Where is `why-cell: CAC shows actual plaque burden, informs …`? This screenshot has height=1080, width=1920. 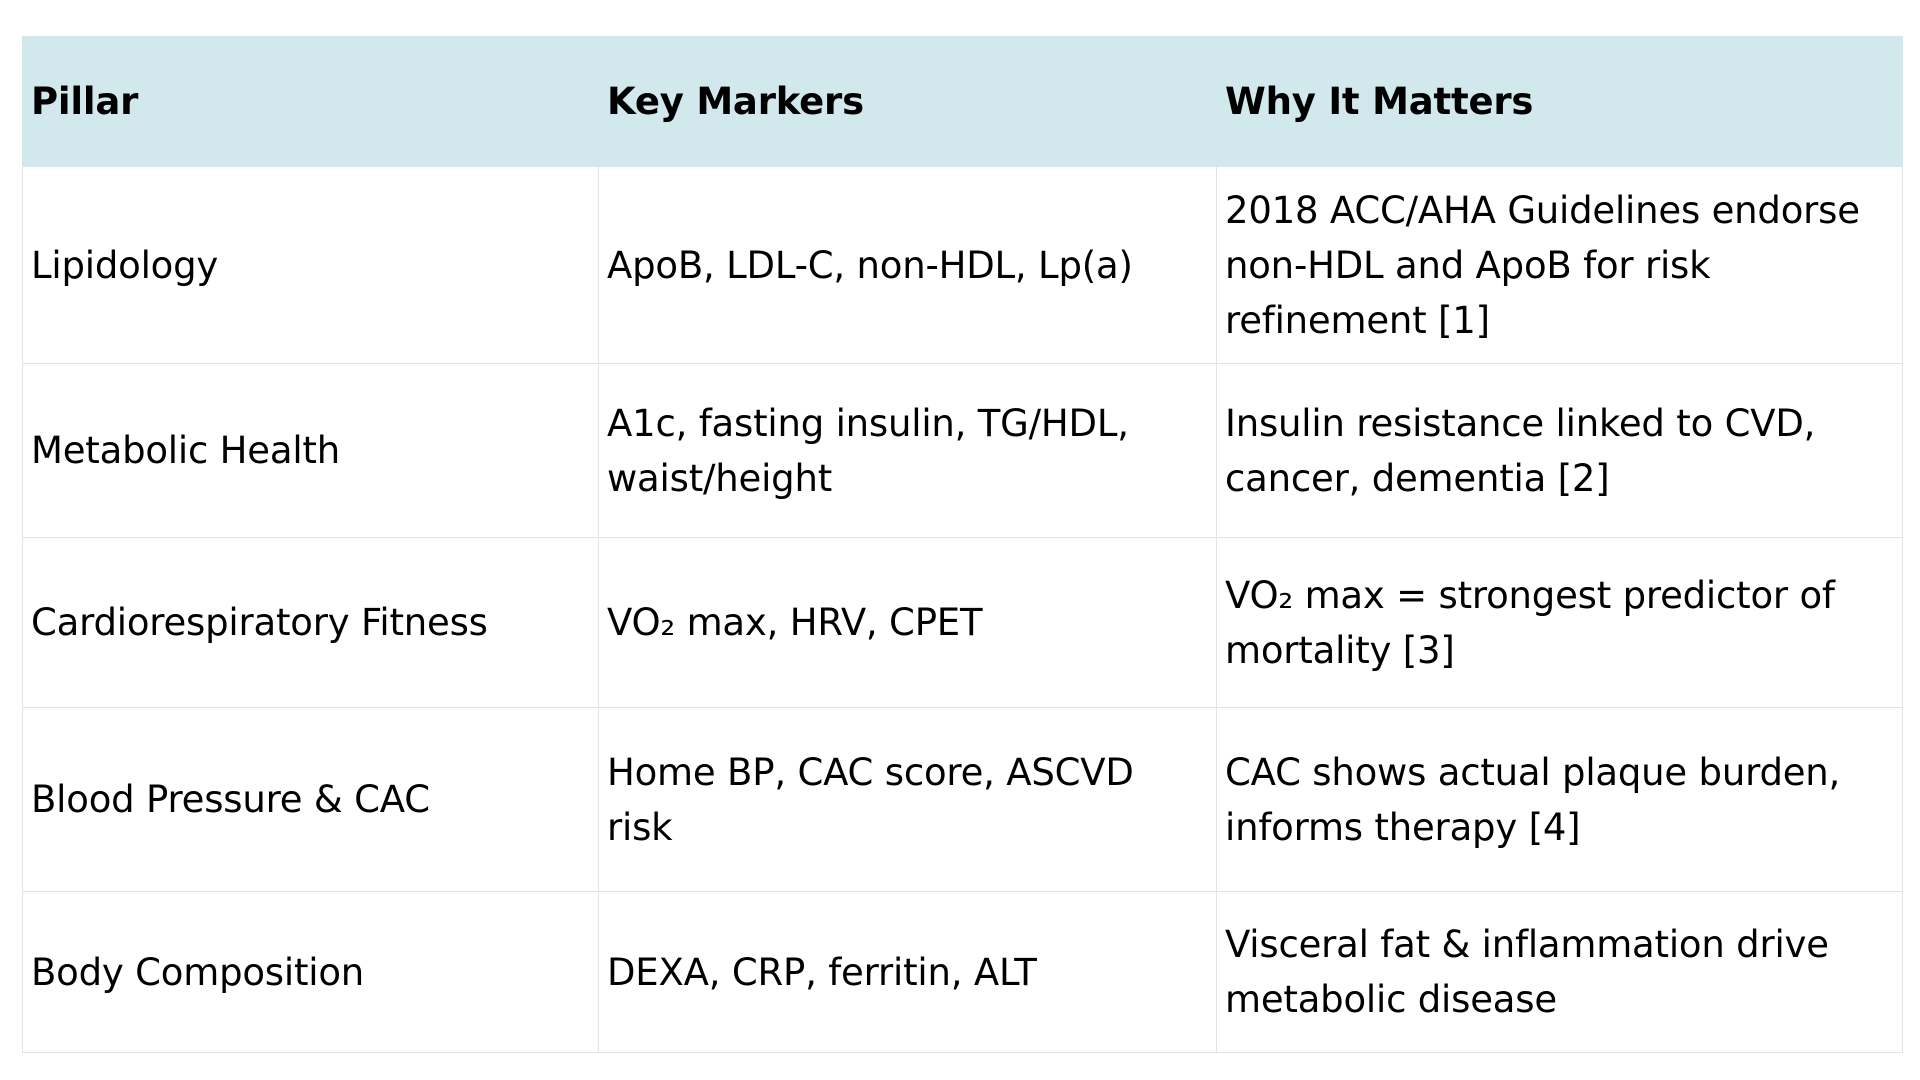 why-cell: CAC shows actual plaque burden, informs … is located at coordinates (1559, 799).